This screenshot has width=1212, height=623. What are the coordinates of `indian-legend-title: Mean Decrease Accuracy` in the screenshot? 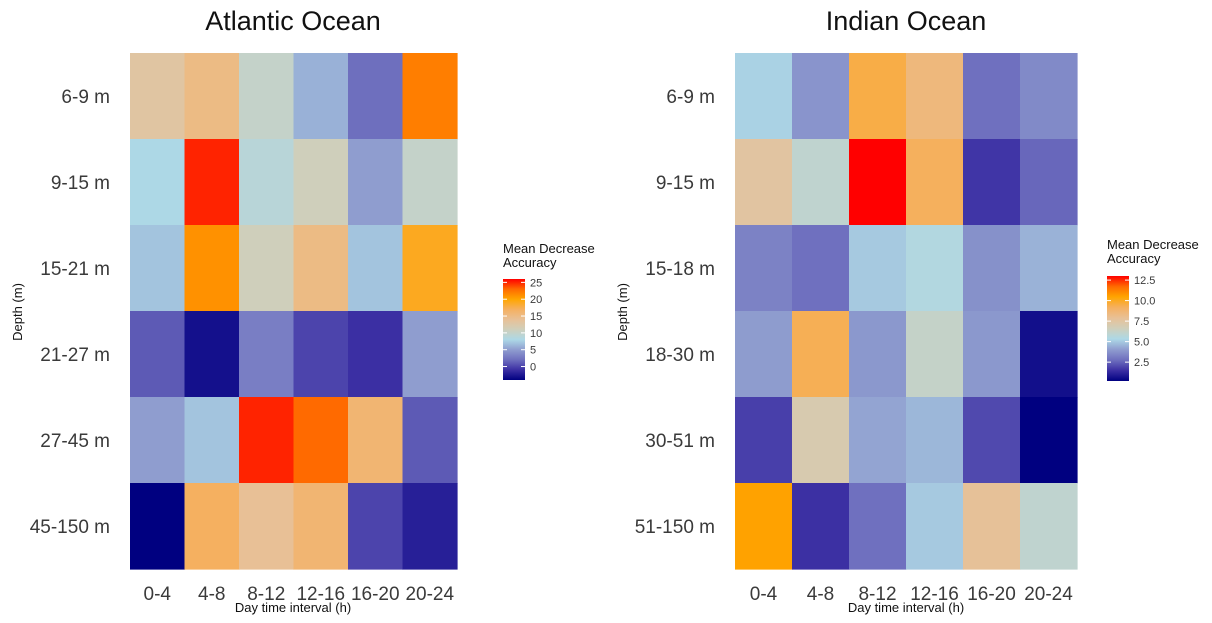 It's located at (1153, 251).